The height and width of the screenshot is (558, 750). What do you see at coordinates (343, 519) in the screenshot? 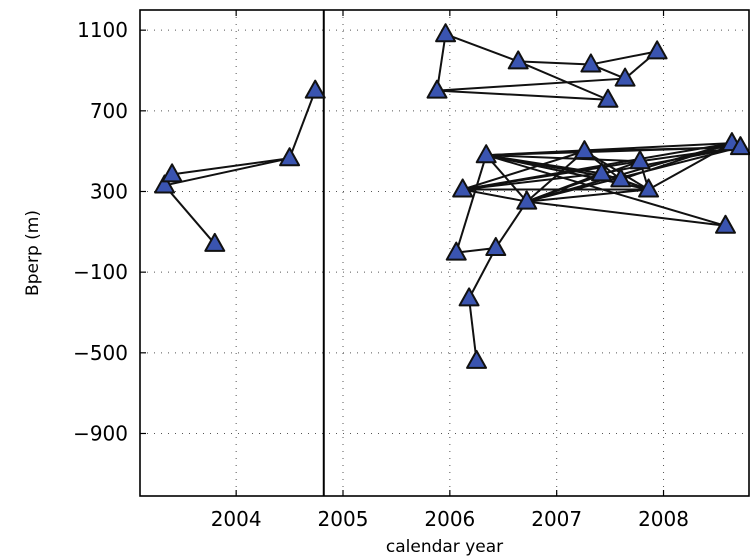
I see `x-tick-label: 2005` at bounding box center [343, 519].